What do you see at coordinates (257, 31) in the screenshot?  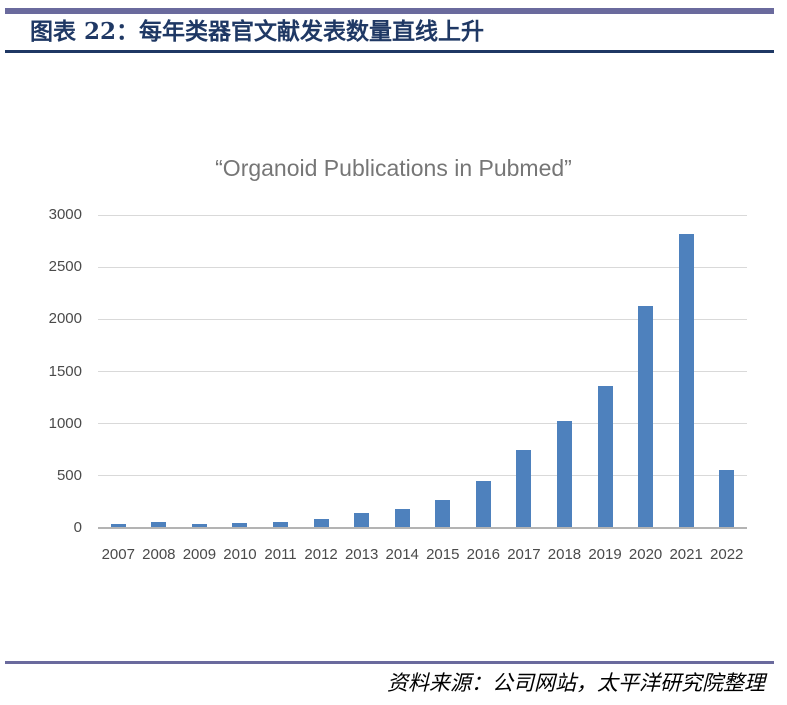 I see `figure-caption: 图表 22：每年类器官文献发表数量直线上升` at bounding box center [257, 31].